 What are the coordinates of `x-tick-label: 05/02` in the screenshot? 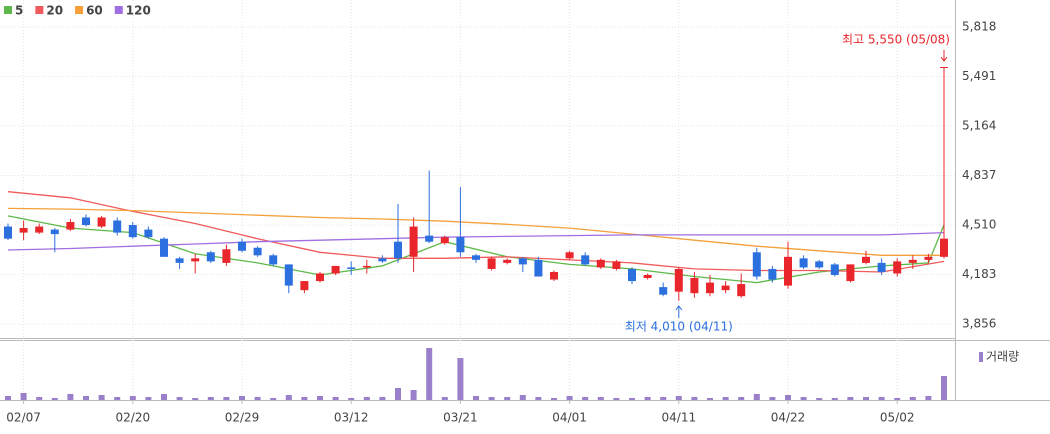 It's located at (897, 418).